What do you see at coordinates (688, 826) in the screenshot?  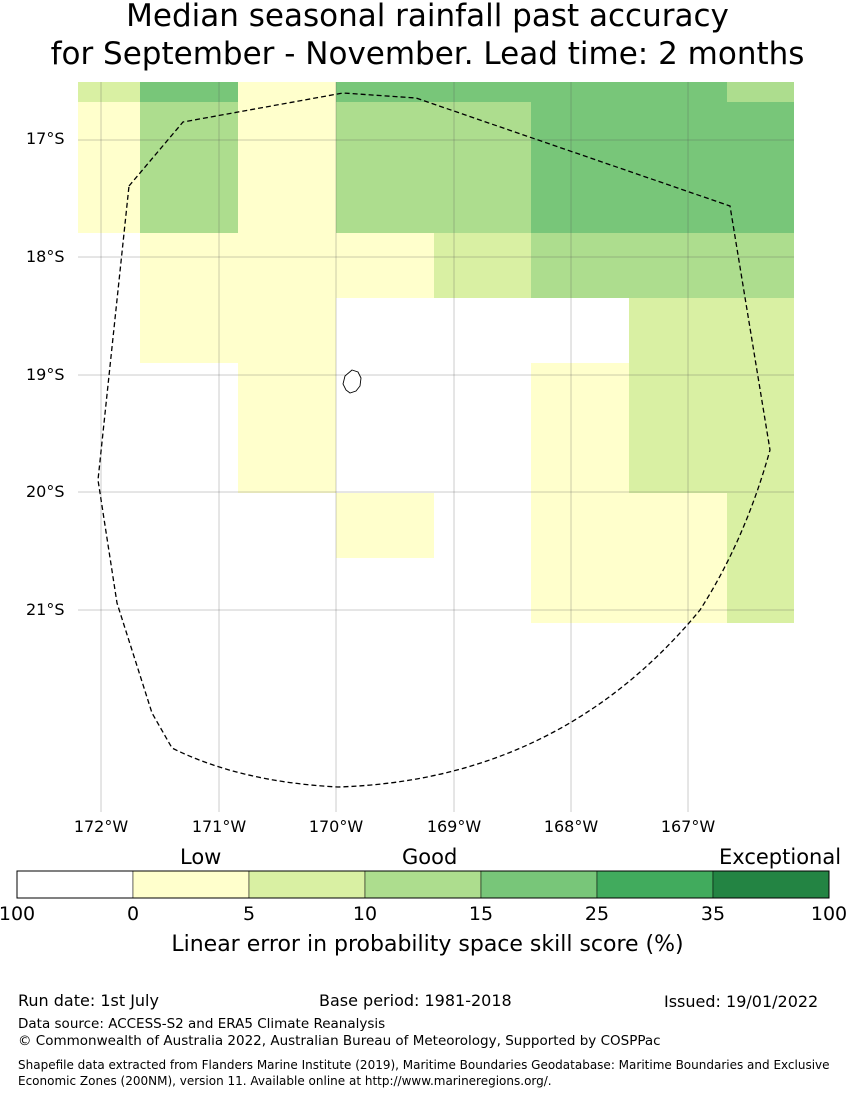 I see `lon-label-167w: 167°W` at bounding box center [688, 826].